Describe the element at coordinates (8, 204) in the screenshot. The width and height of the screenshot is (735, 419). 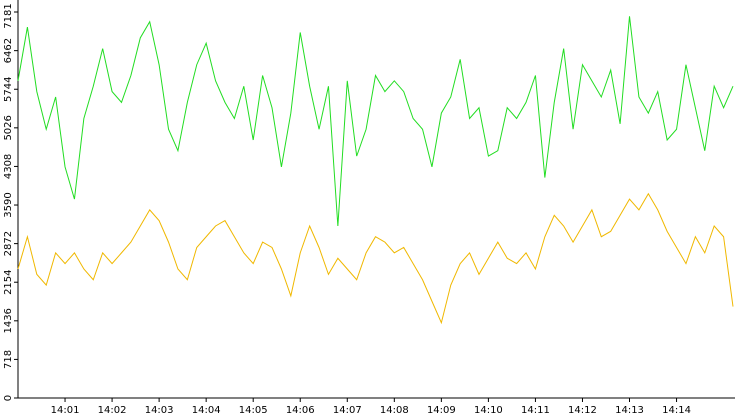
I see `y-tick-label: 3590` at that location.